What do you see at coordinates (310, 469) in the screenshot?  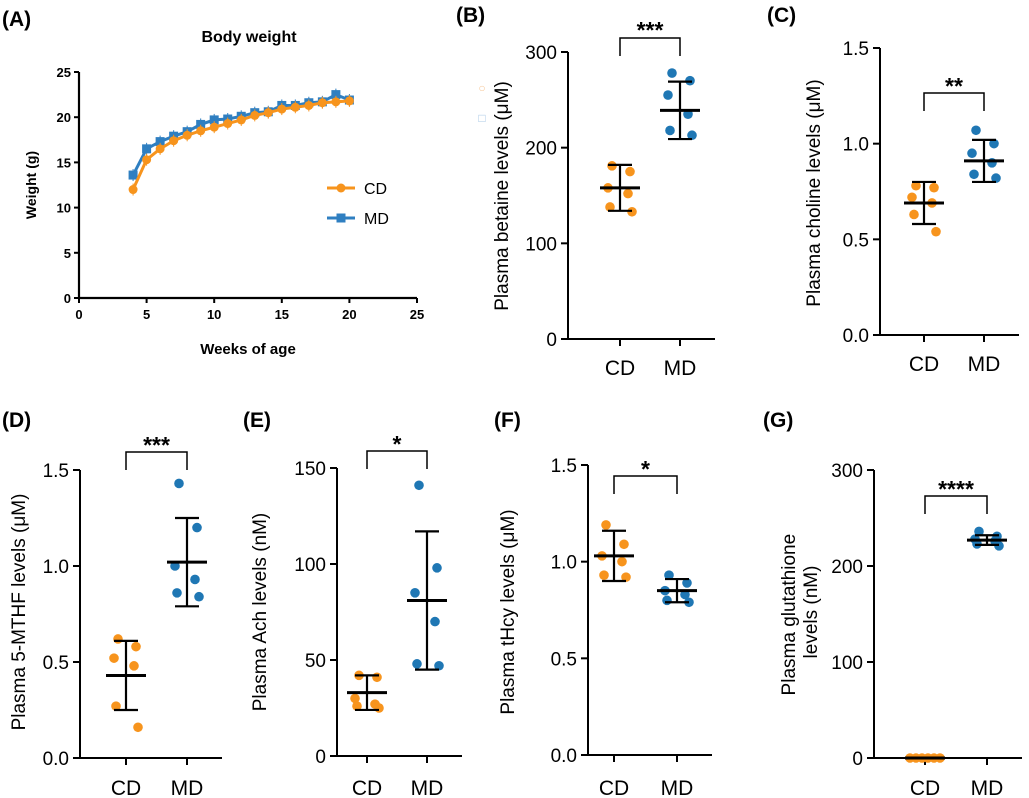 I see `y-tick-label-e: 150` at bounding box center [310, 469].